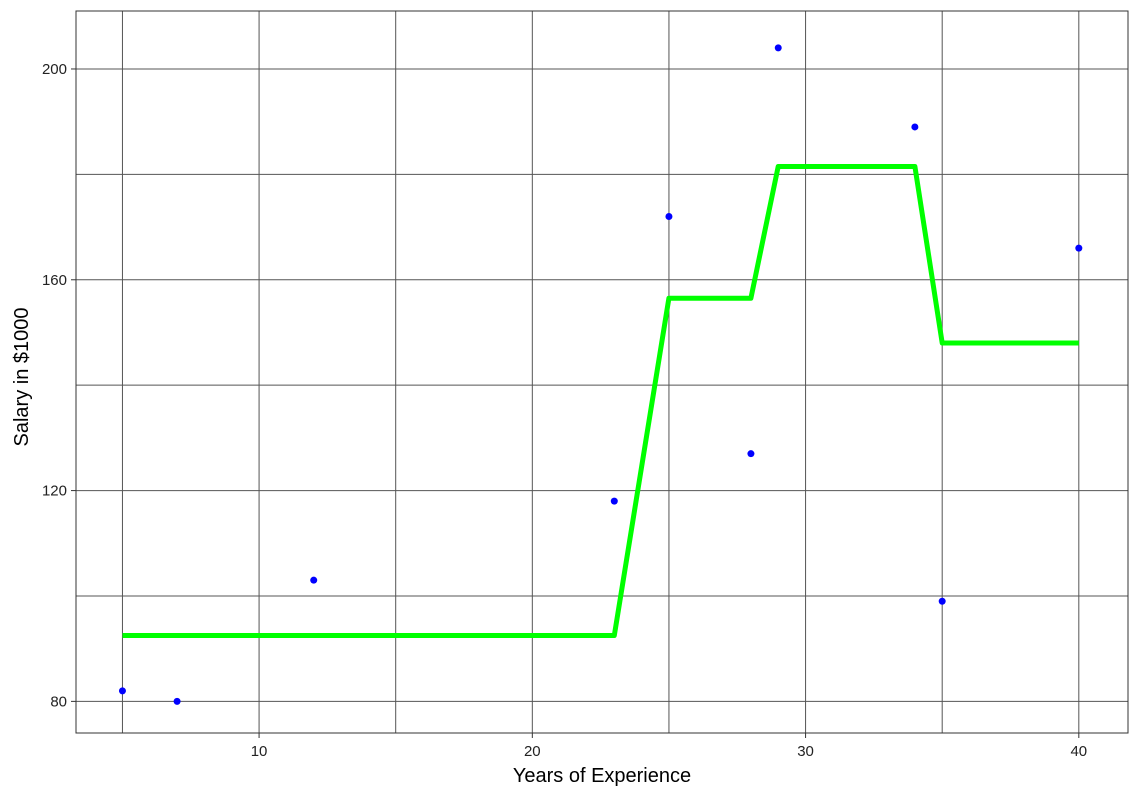 The width and height of the screenshot is (1138, 796). What do you see at coordinates (54, 69) in the screenshot?
I see `y-tick-label: 200` at bounding box center [54, 69].